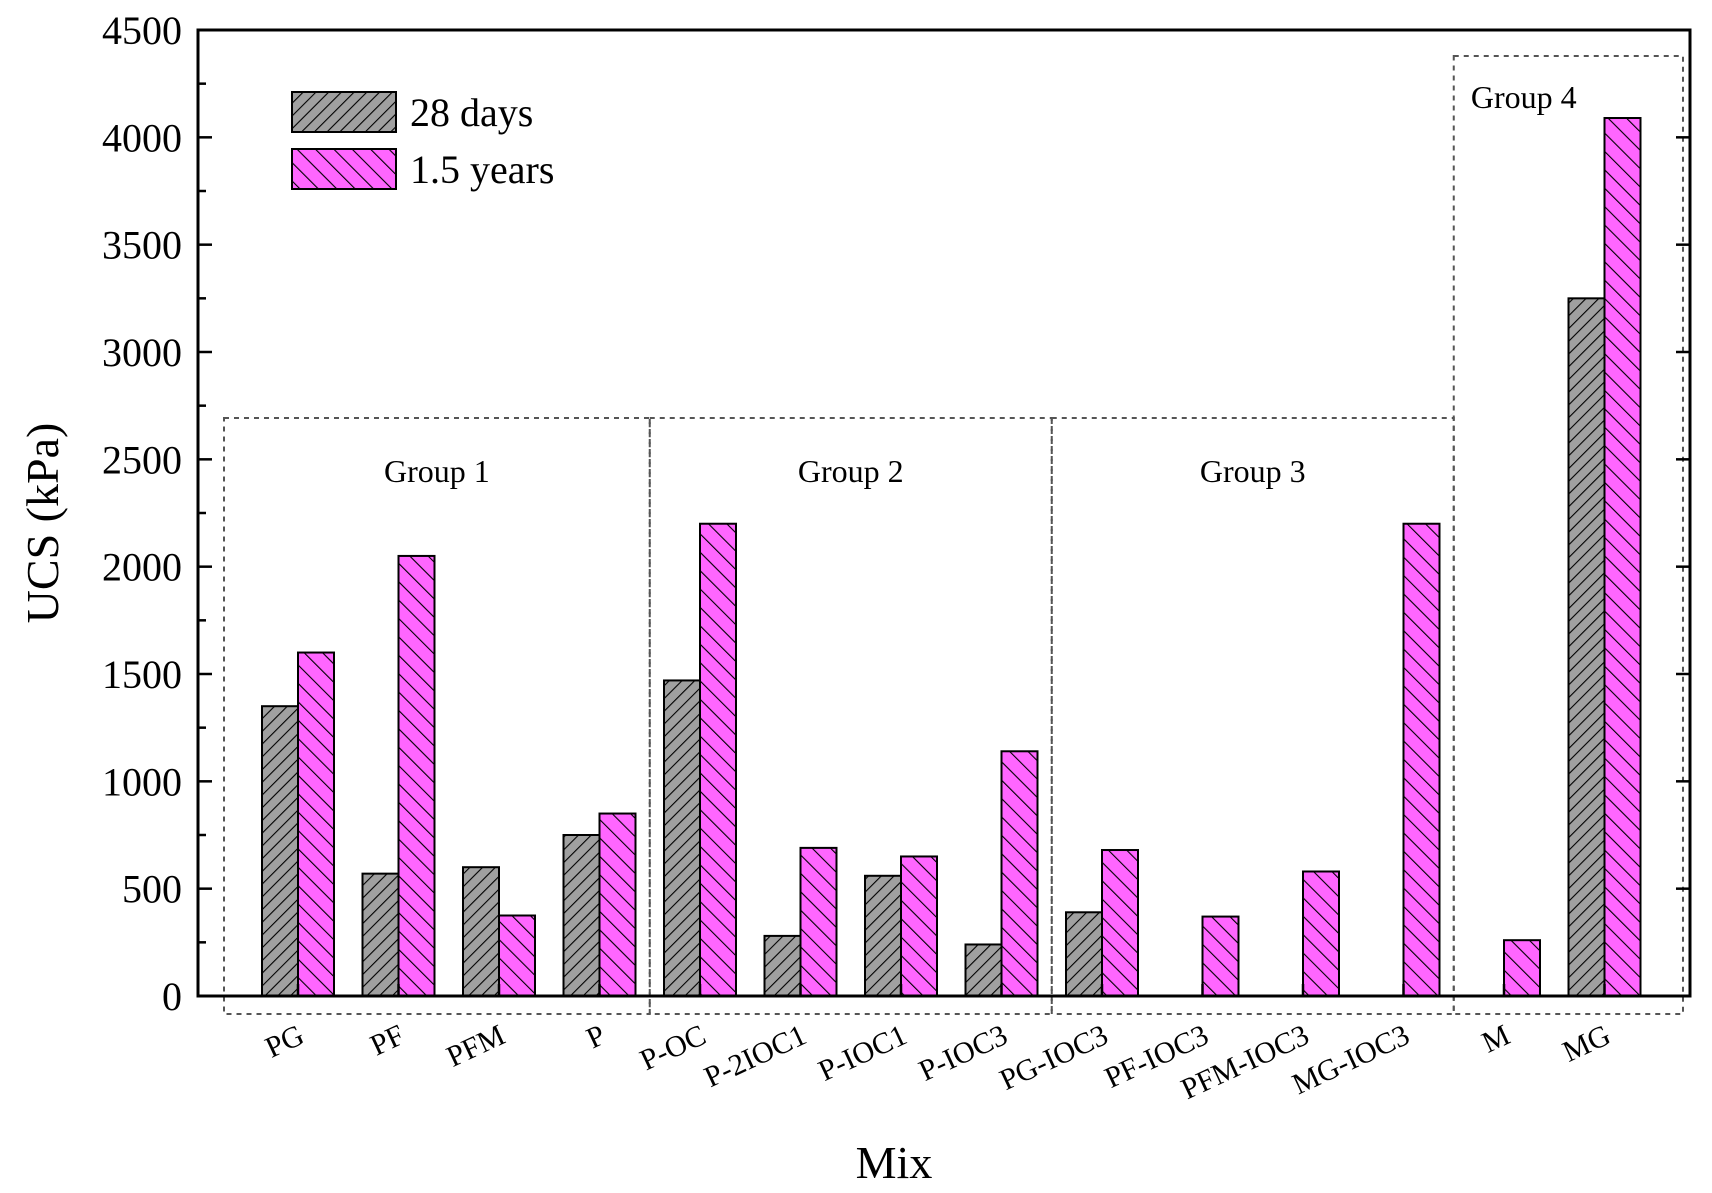  What do you see at coordinates (280, 851) in the screenshot?
I see `bar-pg-28-days` at bounding box center [280, 851].